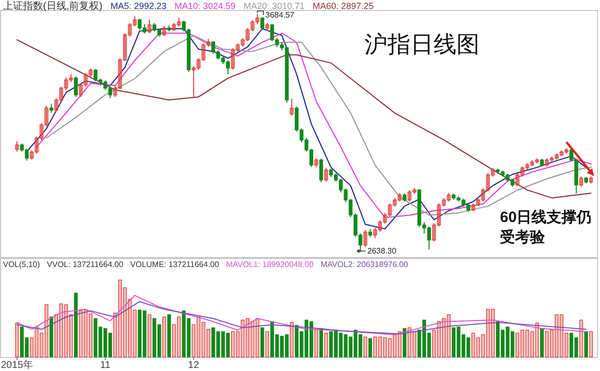  Describe the element at coordinates (138, 6) in the screenshot. I see `series-label: MA5: 2992.23` at that location.